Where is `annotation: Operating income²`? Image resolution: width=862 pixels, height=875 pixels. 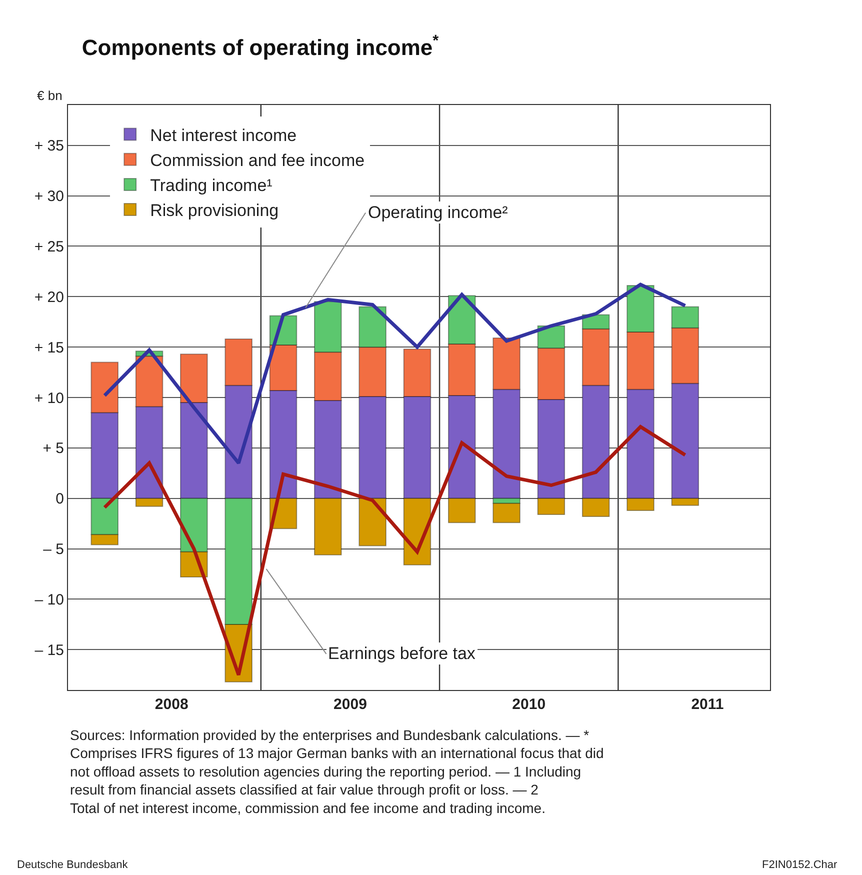 annotation: Operating income² is located at coordinates (438, 212).